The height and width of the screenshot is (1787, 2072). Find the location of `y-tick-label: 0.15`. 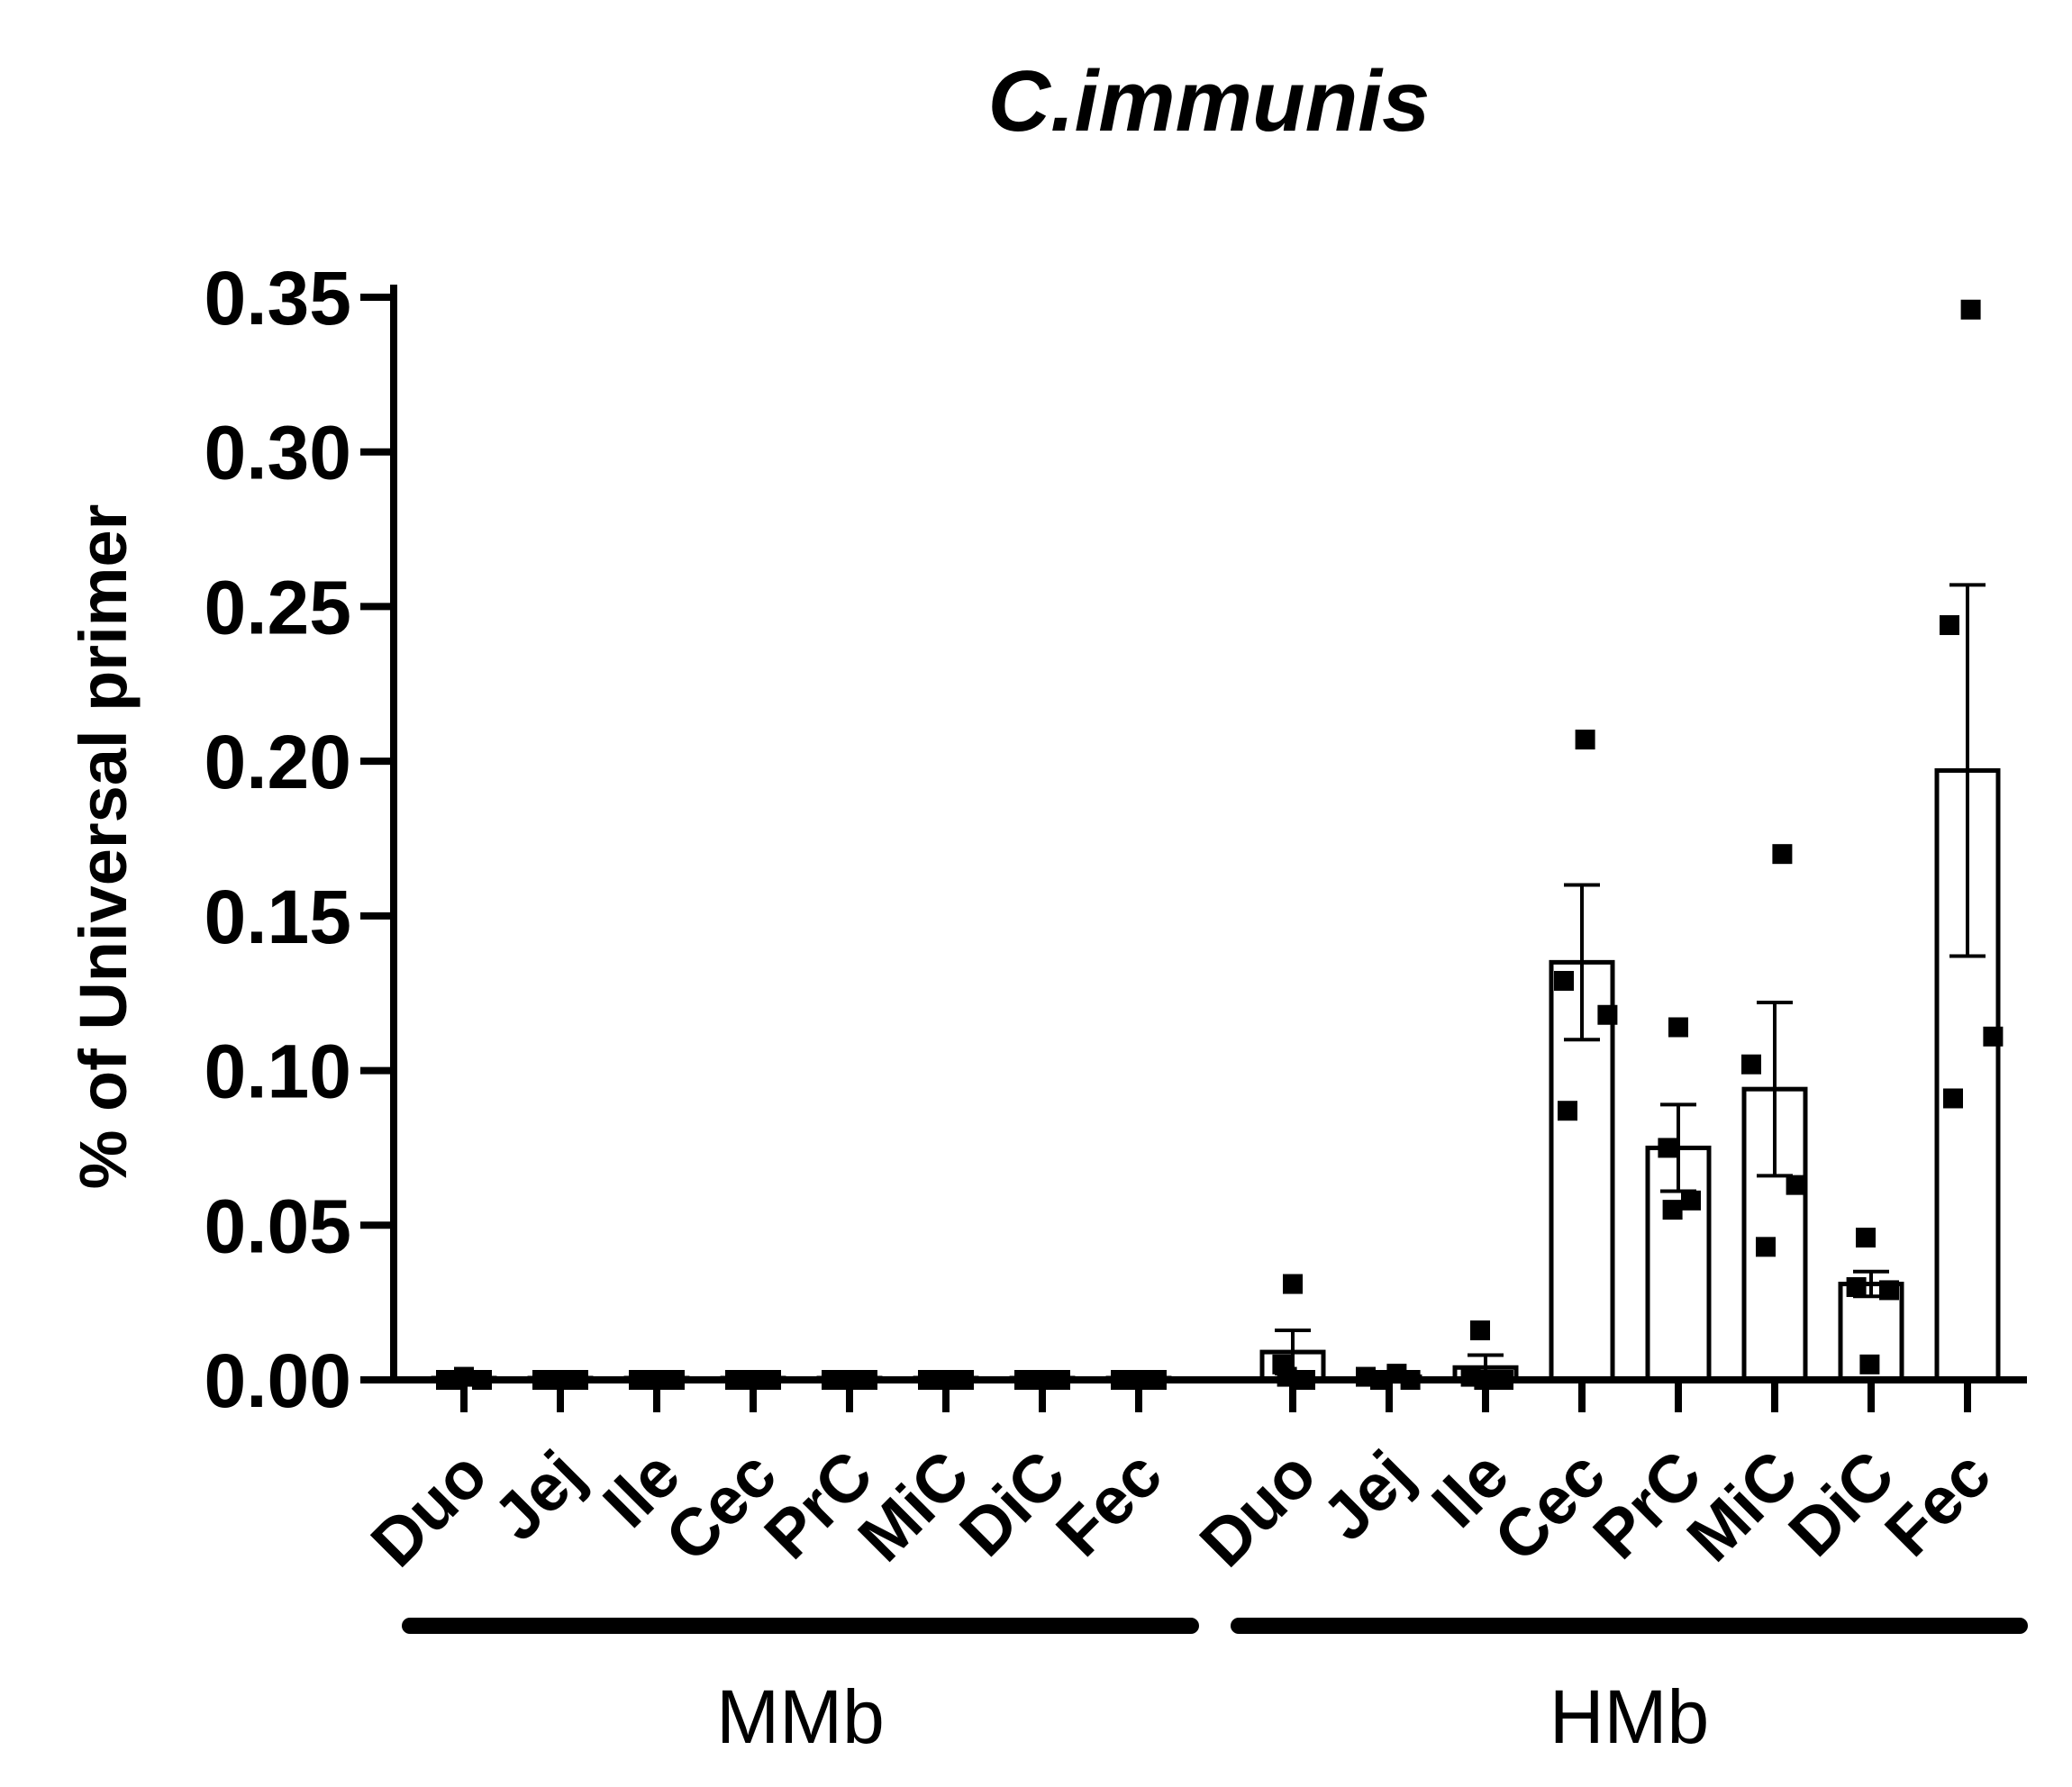

y-tick-label: 0.15 is located at coordinates (278, 917).